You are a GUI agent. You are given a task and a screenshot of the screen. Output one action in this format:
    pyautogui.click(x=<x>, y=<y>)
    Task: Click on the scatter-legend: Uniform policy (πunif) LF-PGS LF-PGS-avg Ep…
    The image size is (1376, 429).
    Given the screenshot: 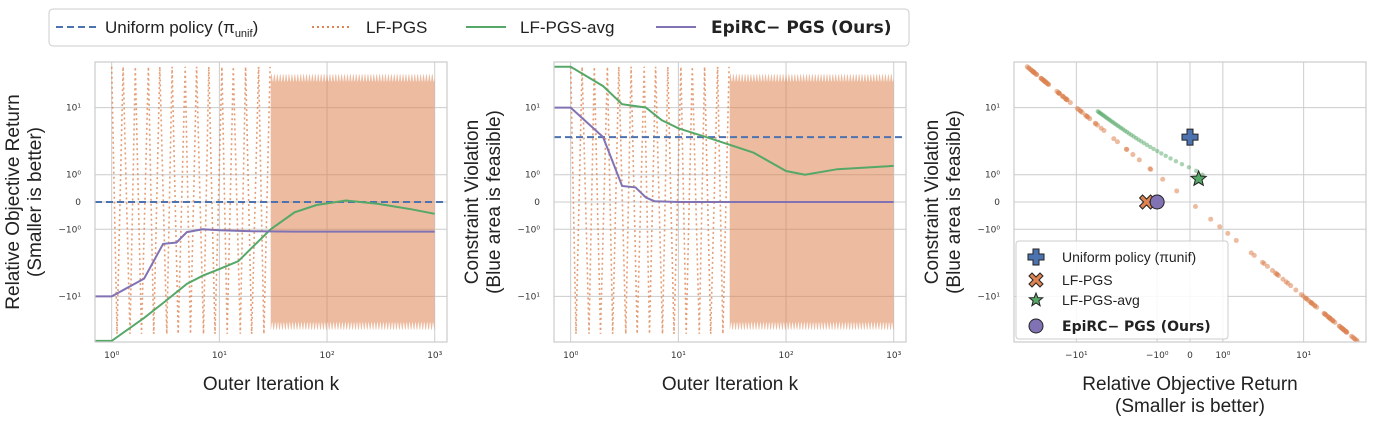 What is the action you would take?
    pyautogui.click(x=1122, y=290)
    